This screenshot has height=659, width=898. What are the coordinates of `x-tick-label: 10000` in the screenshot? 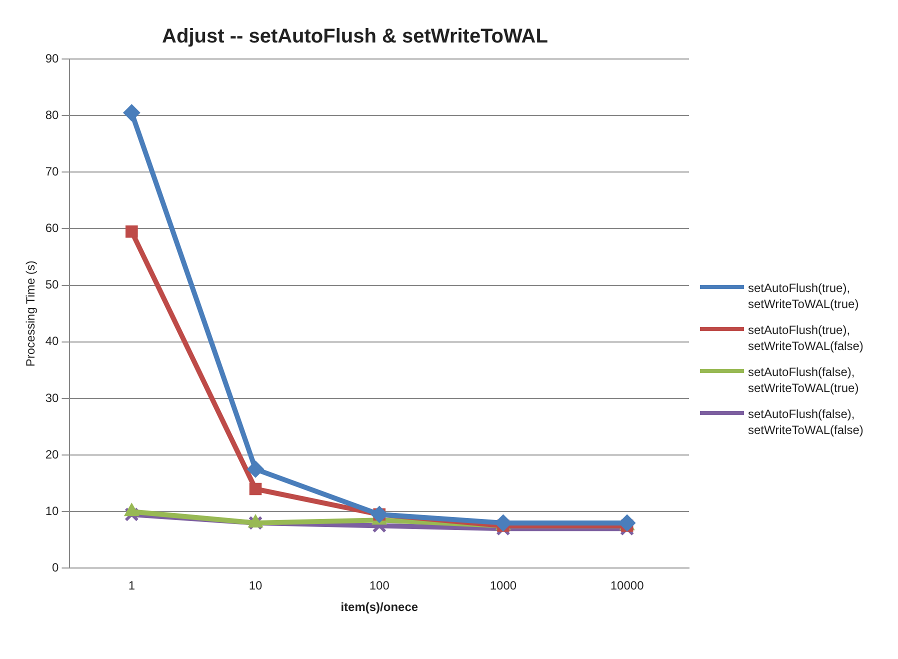 It's located at (627, 585).